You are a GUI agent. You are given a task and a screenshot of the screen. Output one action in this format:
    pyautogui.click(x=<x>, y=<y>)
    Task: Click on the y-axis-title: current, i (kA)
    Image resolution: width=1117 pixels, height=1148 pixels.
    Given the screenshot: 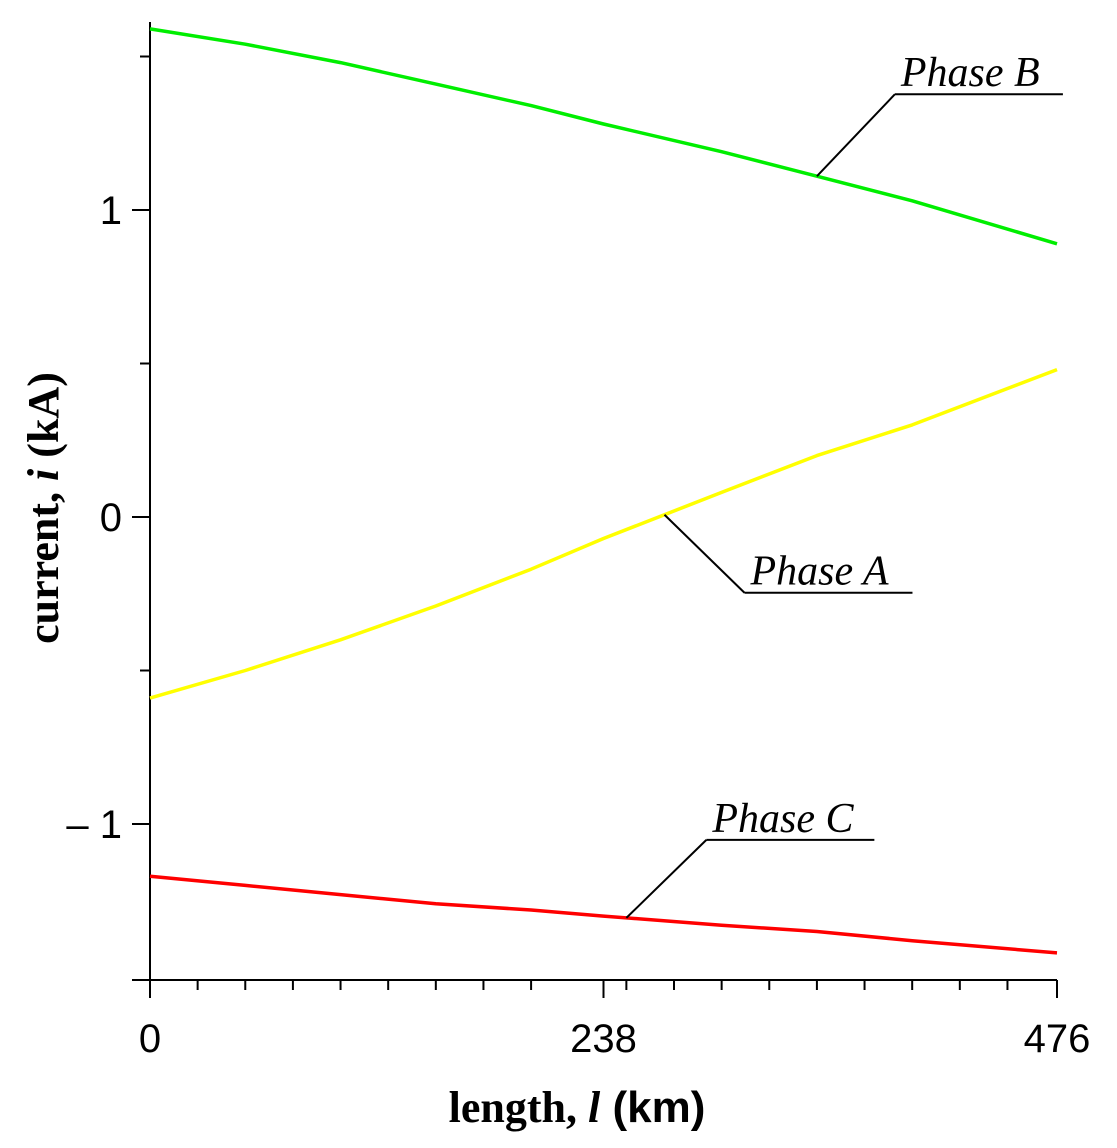 What is the action you would take?
    pyautogui.click(x=43, y=508)
    